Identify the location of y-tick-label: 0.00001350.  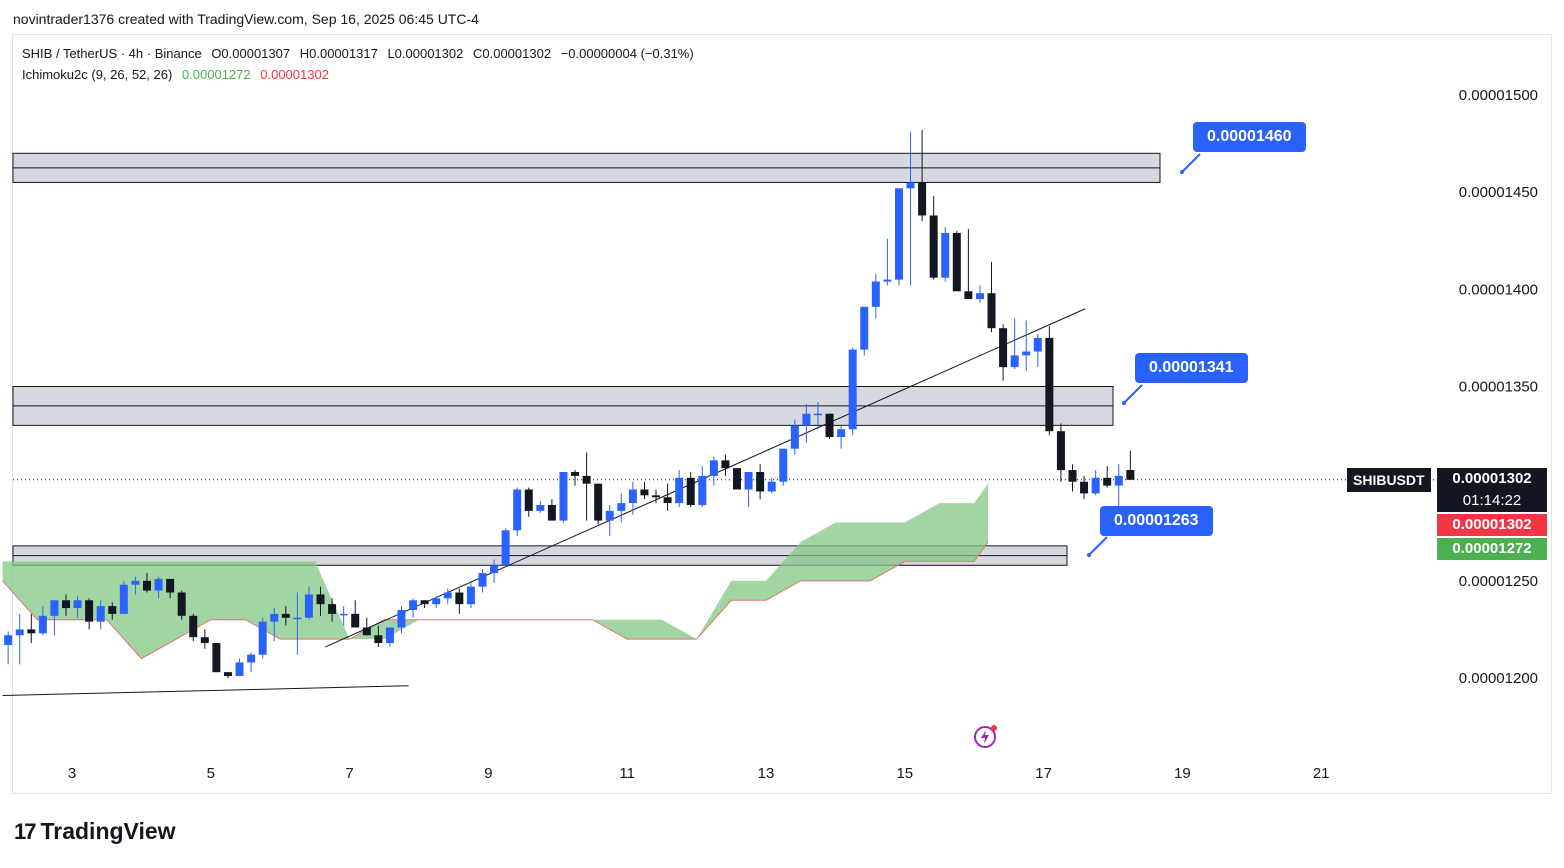
(1498, 387).